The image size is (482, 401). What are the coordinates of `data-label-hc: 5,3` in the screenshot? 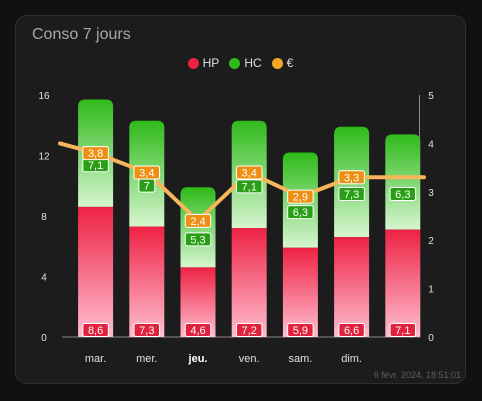 It's located at (198, 239).